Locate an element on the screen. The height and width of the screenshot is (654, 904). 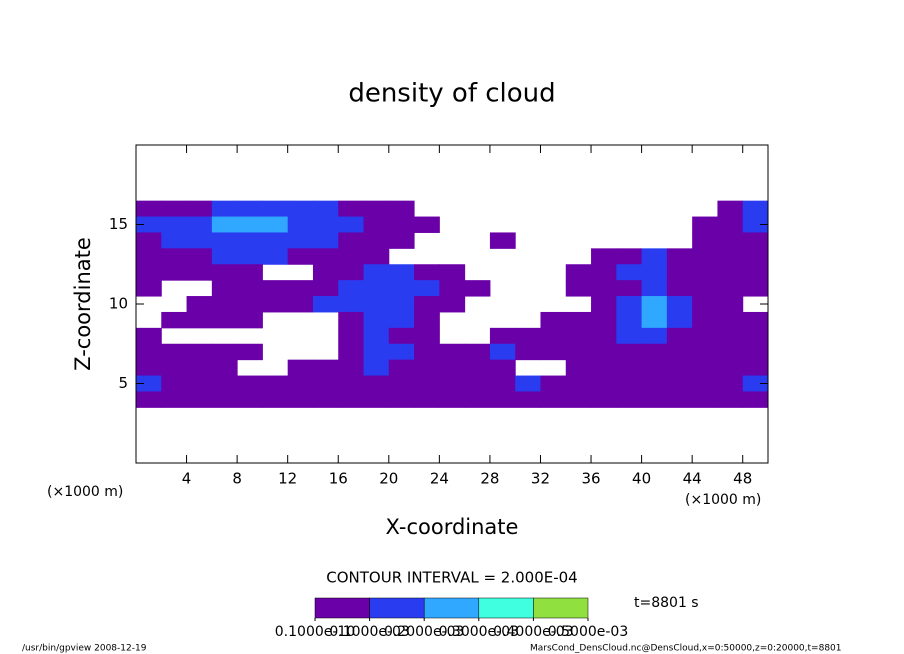
x-tick-label: 8 is located at coordinates (237, 479).